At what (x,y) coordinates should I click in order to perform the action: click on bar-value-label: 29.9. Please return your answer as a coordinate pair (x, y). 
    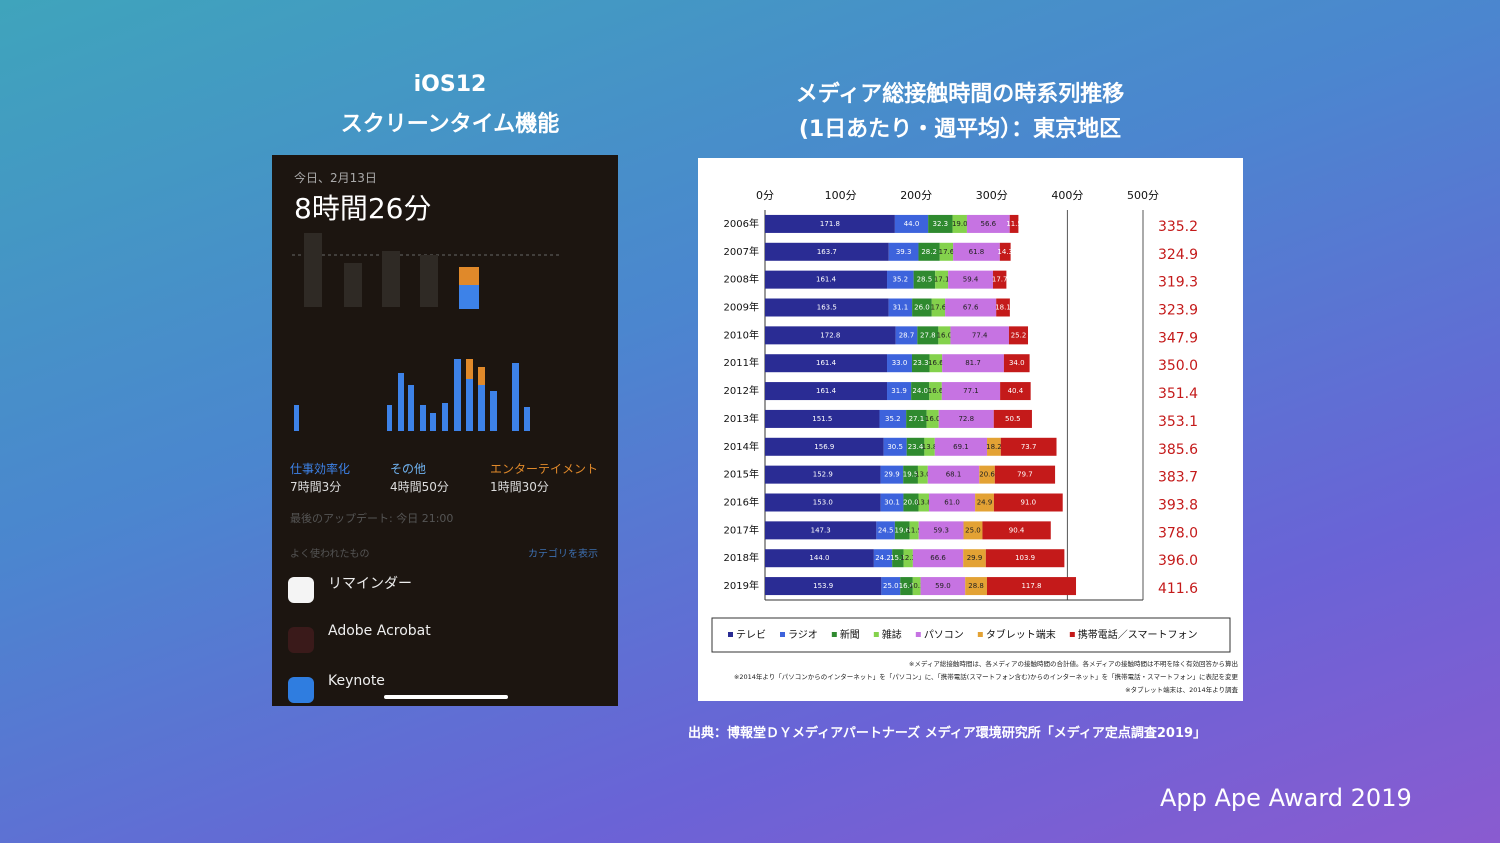
    Looking at the image, I should click on (892, 475).